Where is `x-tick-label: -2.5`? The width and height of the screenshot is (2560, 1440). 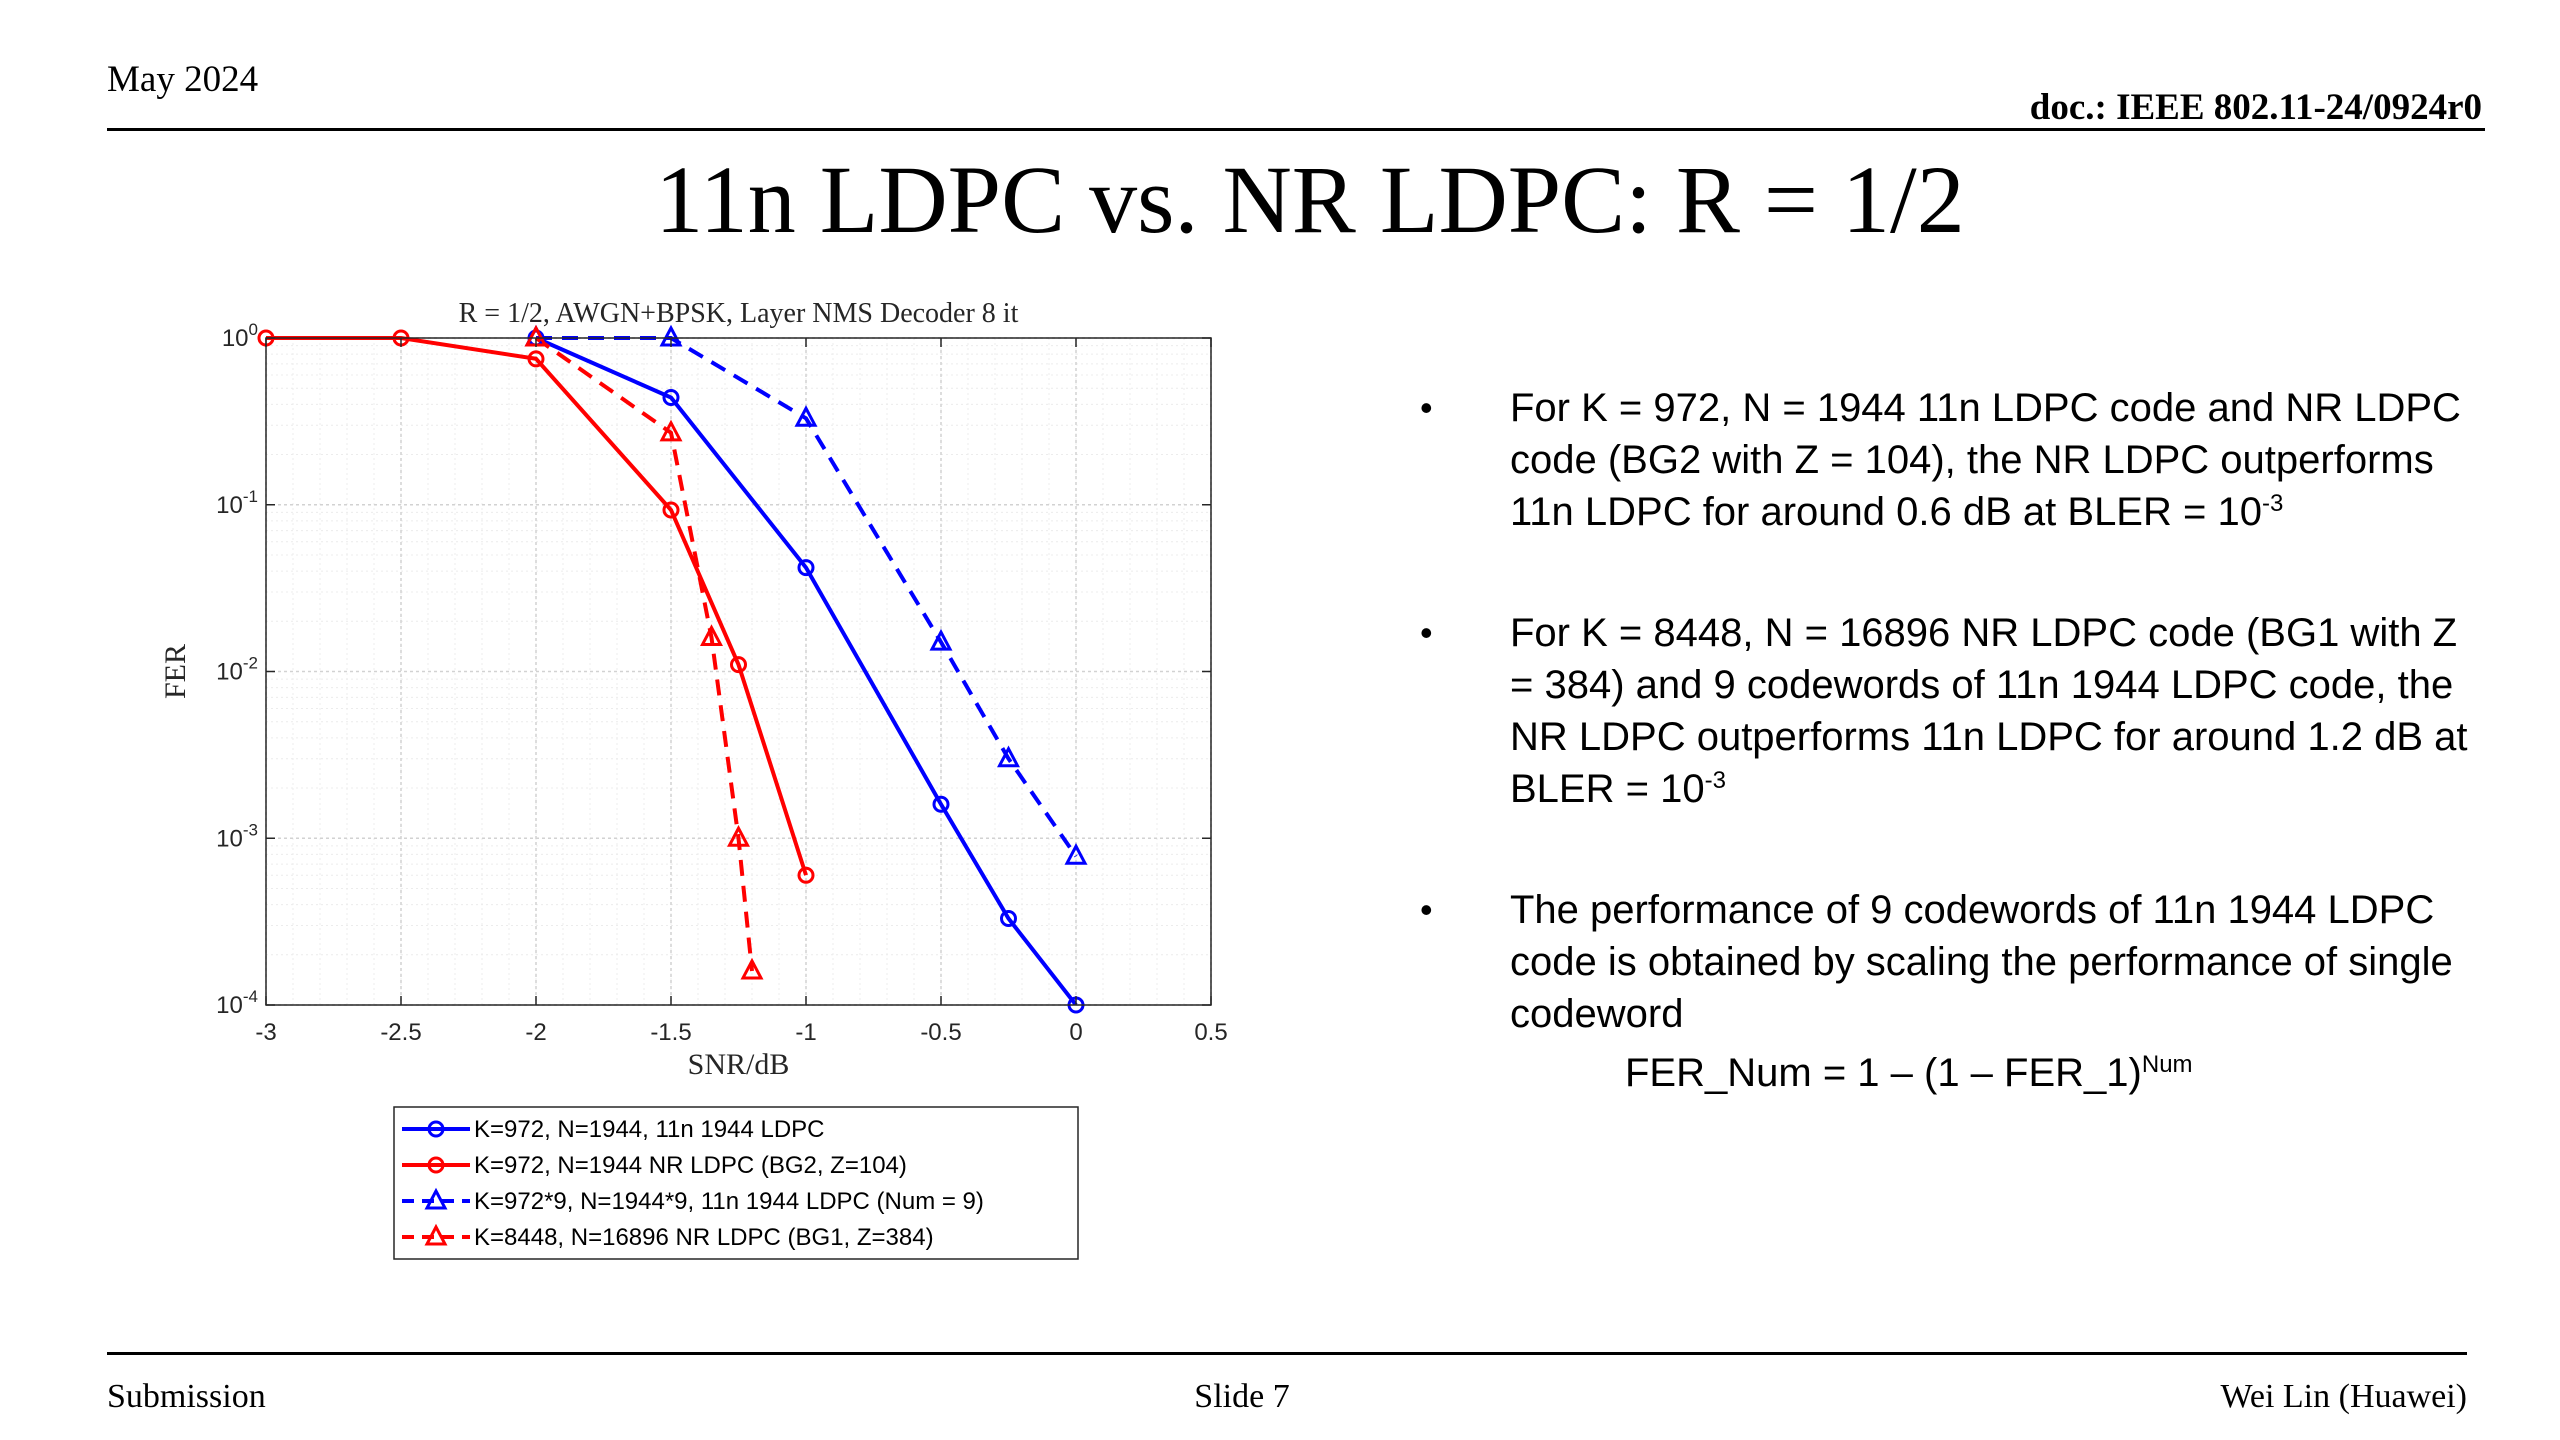
x-tick-label: -2.5 is located at coordinates (400, 1032).